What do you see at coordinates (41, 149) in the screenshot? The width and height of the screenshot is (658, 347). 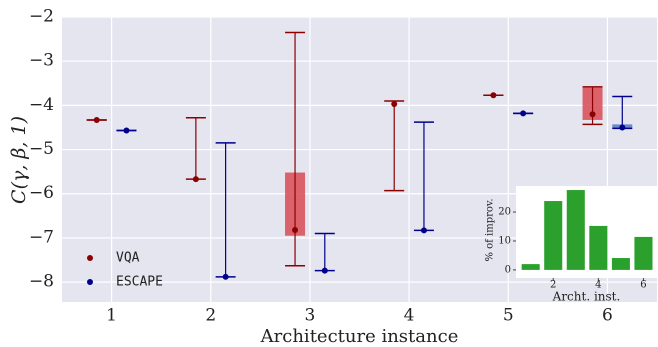 I see `y-tick-label: −5` at bounding box center [41, 149].